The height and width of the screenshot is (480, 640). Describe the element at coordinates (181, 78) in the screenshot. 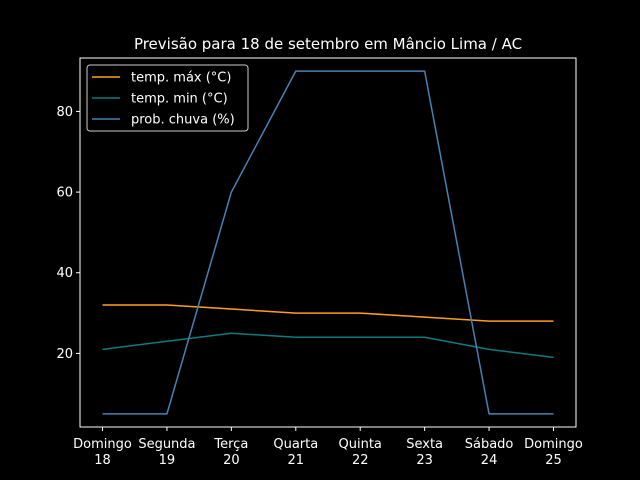

I see `legend-label-0: temp. máx (°C)` at that location.